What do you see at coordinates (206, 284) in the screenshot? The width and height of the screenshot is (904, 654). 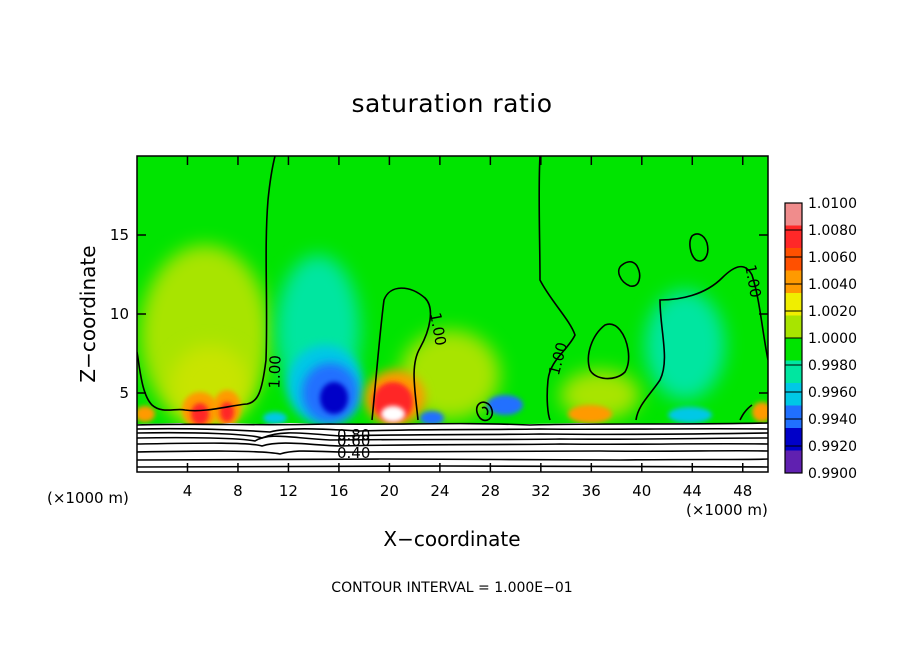 I see `contour-1.00-a` at bounding box center [206, 284].